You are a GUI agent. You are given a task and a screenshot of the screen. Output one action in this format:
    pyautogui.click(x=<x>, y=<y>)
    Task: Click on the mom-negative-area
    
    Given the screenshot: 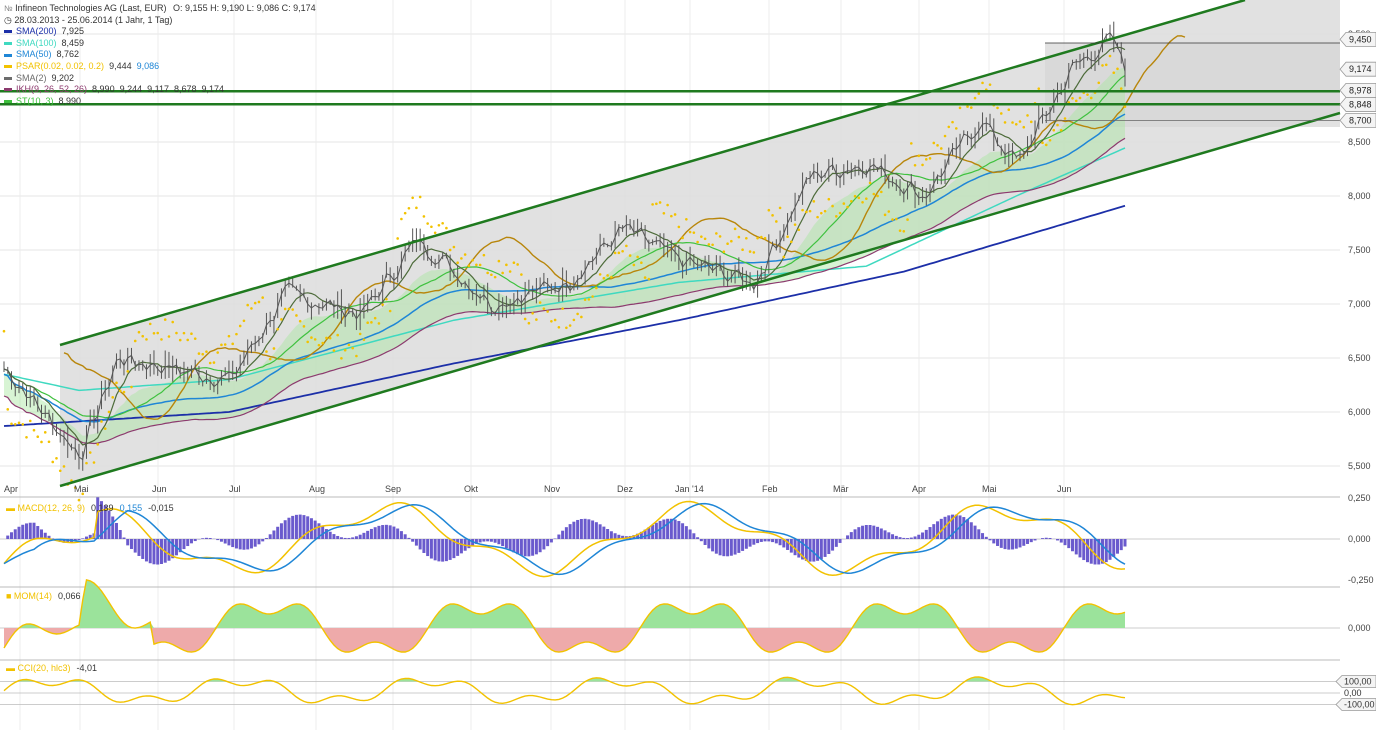 What is the action you would take?
    pyautogui.click(x=564, y=640)
    